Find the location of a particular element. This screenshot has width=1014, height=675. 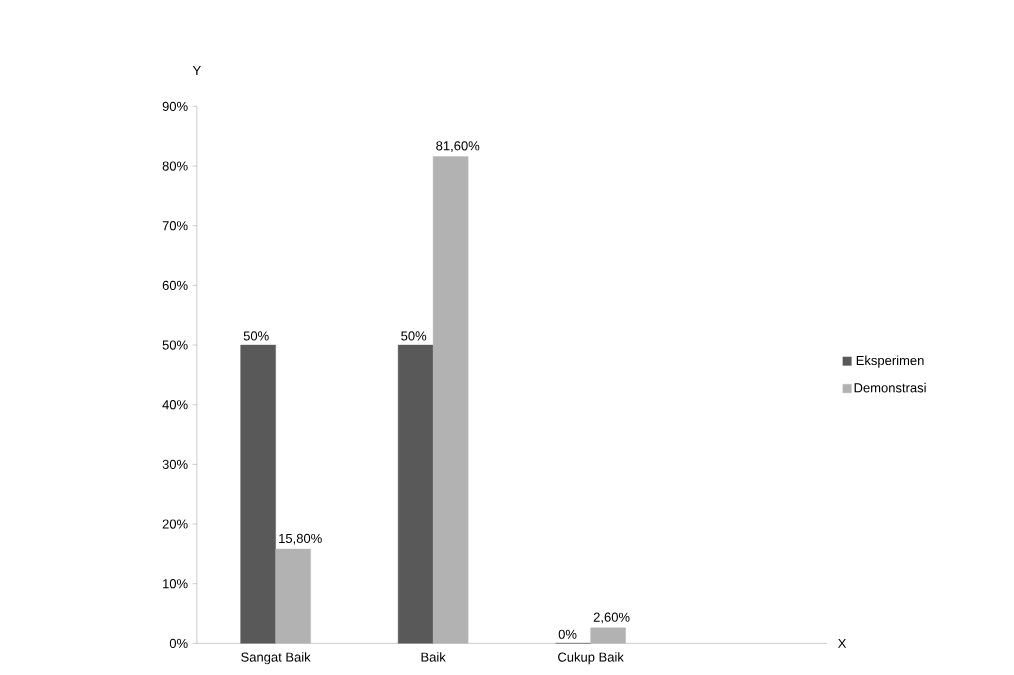

x-tick-label: Cukup Baik is located at coordinates (591, 658).